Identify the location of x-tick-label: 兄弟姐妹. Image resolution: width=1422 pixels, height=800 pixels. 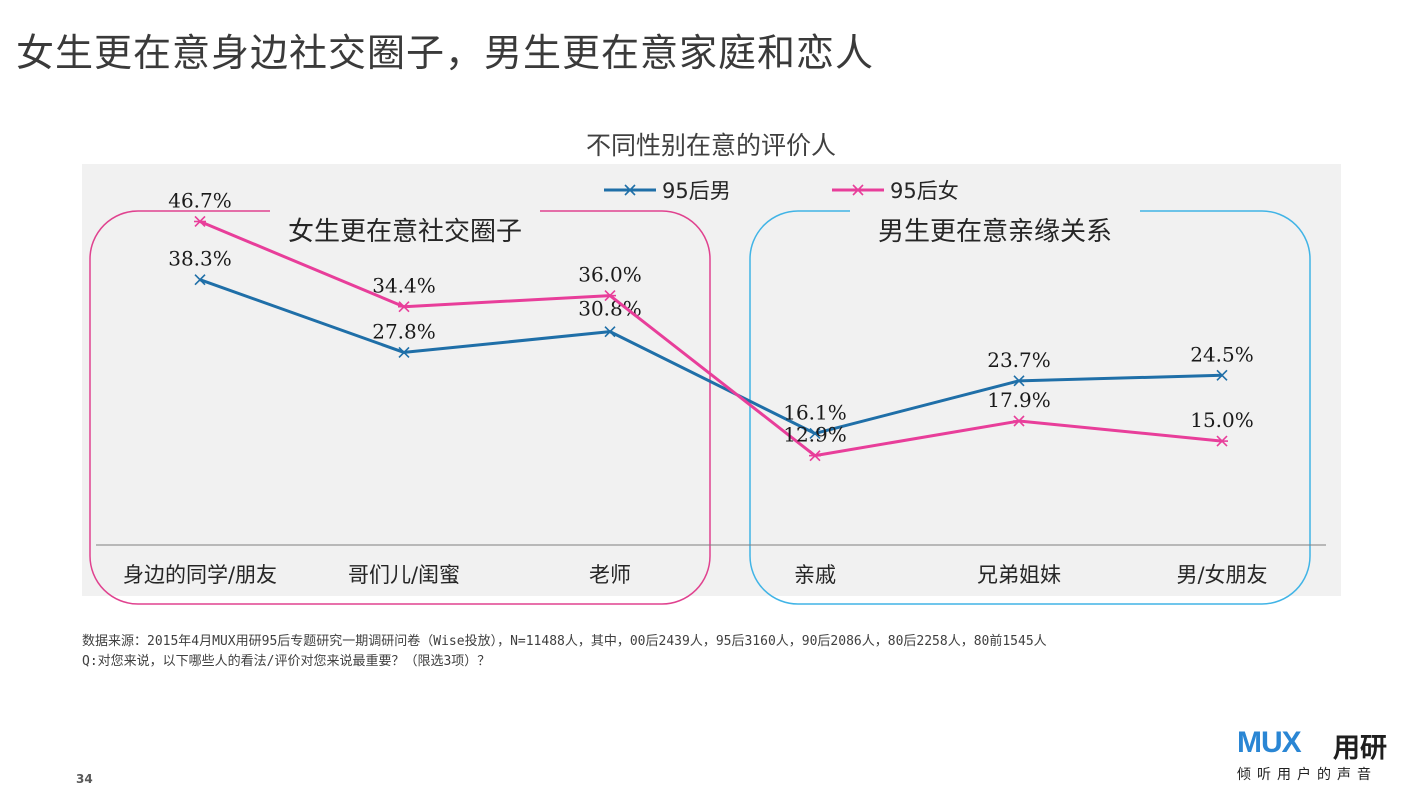
(1019, 575).